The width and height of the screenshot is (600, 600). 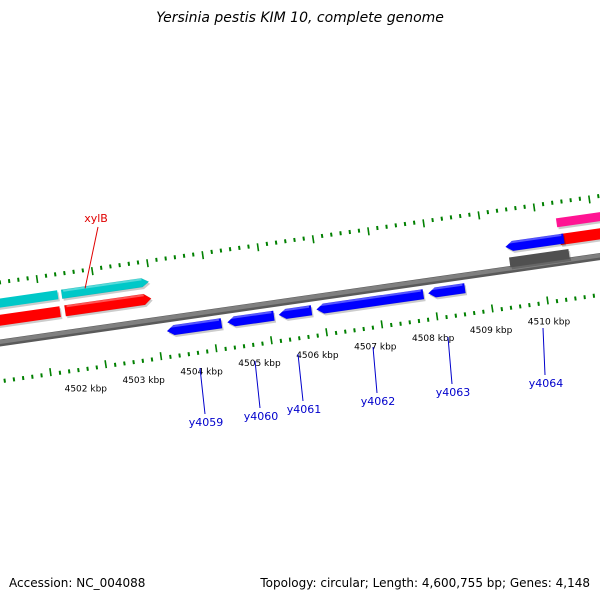 What do you see at coordinates (375, 370) in the screenshot?
I see `label-leader-y4062` at bounding box center [375, 370].